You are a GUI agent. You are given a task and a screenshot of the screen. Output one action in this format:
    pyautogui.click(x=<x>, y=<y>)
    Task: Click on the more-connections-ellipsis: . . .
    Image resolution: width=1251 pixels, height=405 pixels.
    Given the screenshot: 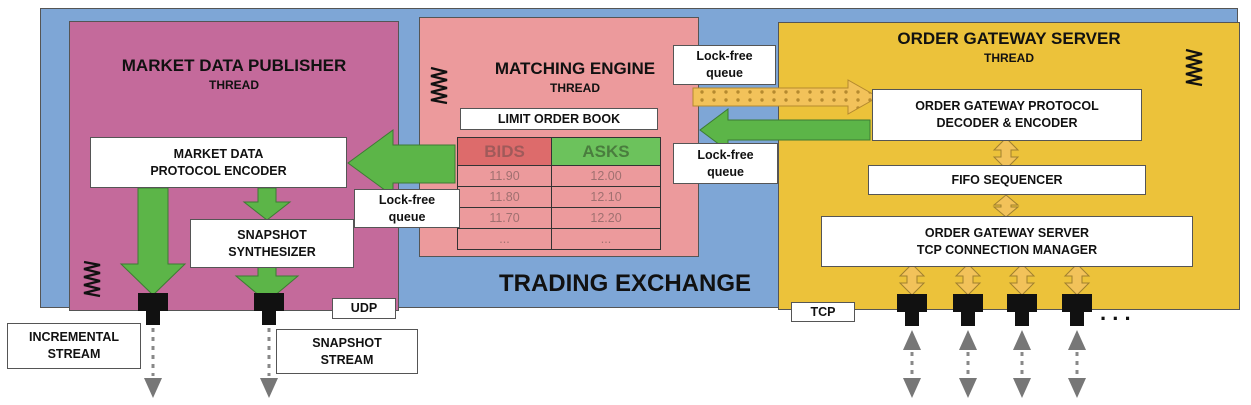 What is the action you would take?
    pyautogui.click(x=1115, y=312)
    